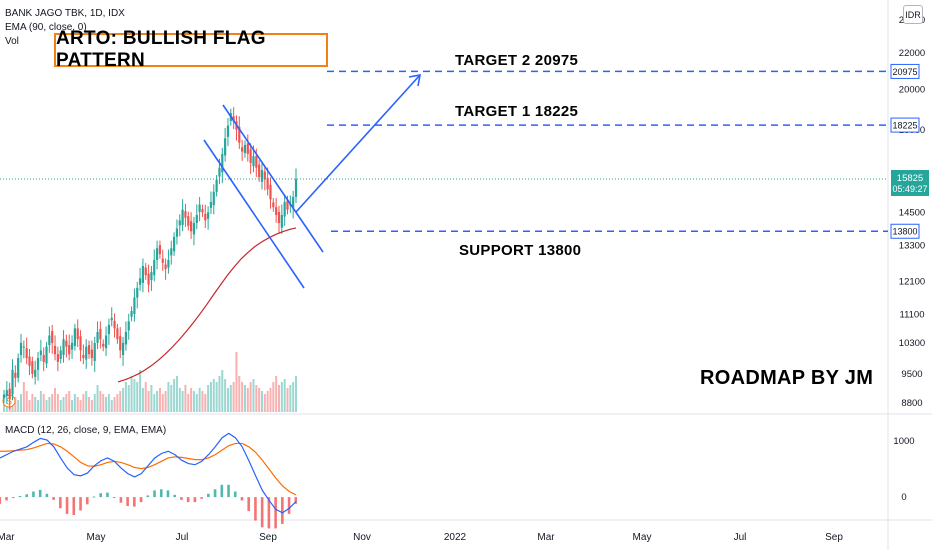 The image size is (932, 555). What do you see at coordinates (362, 537) in the screenshot?
I see `time-tick-label: Nov` at bounding box center [362, 537].